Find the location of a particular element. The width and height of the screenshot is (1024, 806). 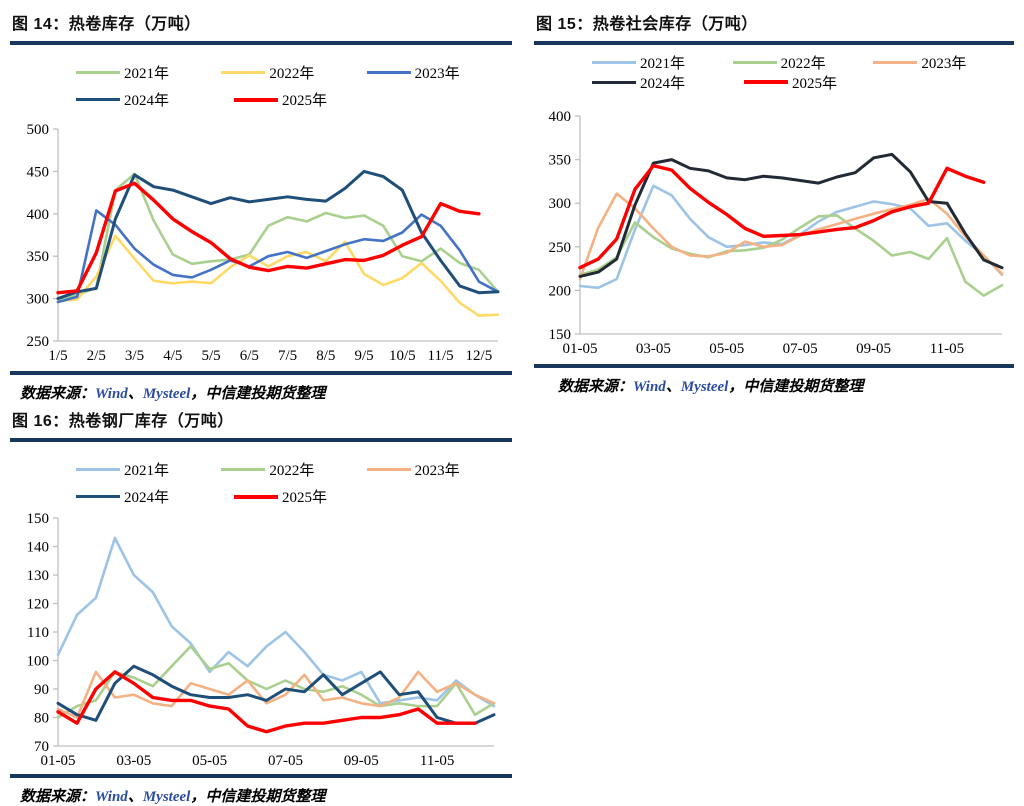

svg-text: 7/5 is located at coordinates (287, 356).